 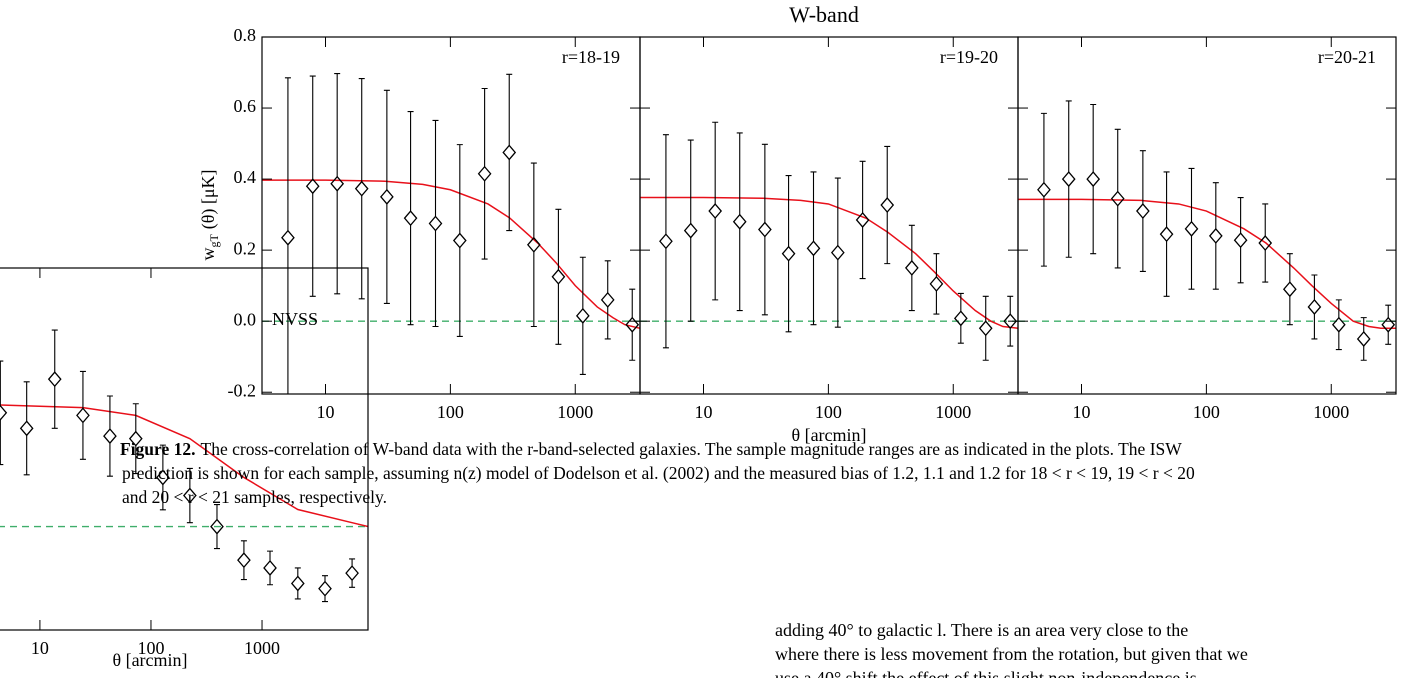 What do you see at coordinates (245, 177) in the screenshot?
I see `y-tick-label: 0.4` at bounding box center [245, 177].